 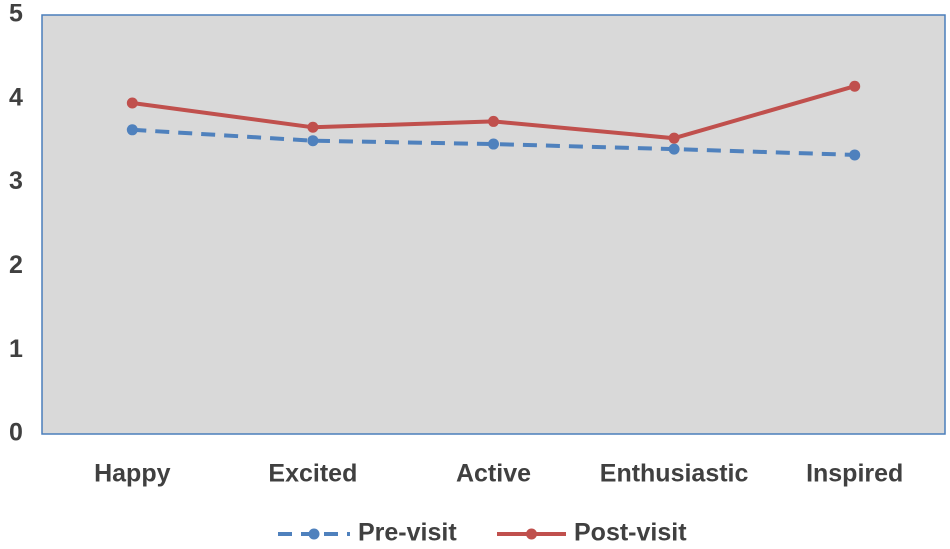 I want to click on series-line-pre-visit, so click(x=493, y=142).